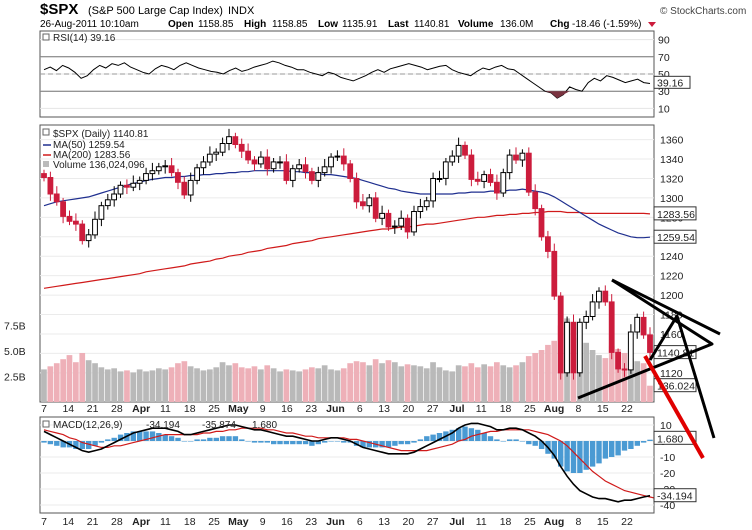  I want to click on price-last-label: 1140.81, so click(675, 354).